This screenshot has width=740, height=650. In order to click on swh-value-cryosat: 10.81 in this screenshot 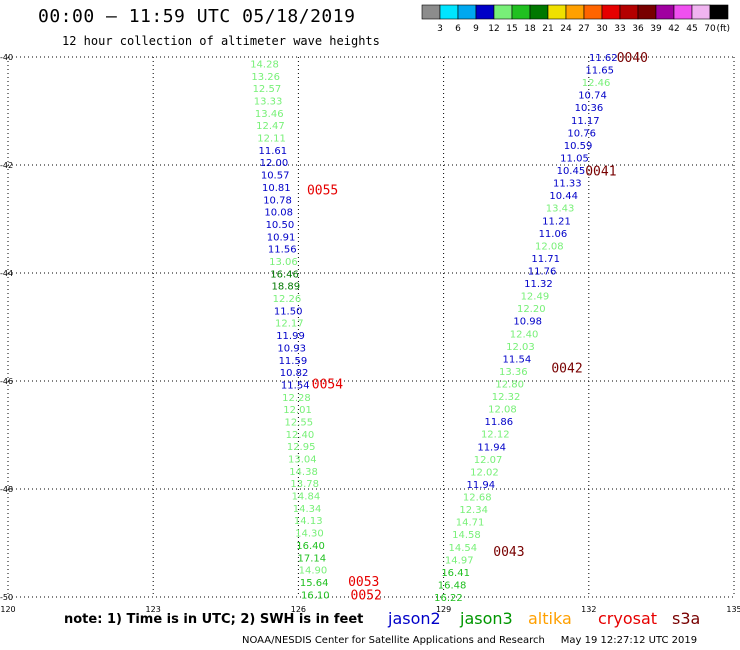, I will do `click(276, 188)`.